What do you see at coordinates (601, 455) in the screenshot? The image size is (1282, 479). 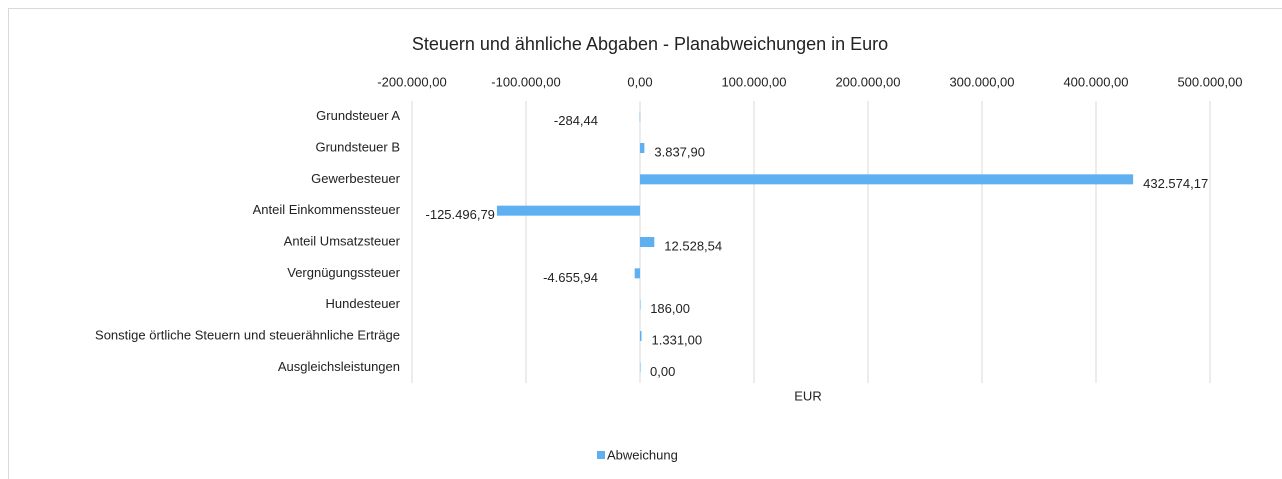 I see `legend-swatch` at bounding box center [601, 455].